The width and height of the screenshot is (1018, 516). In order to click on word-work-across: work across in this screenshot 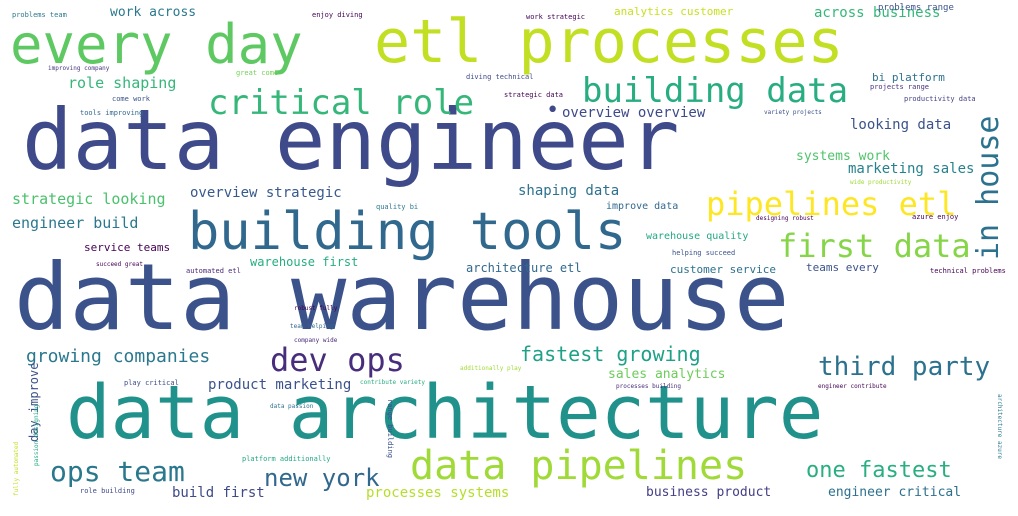, I will do `click(153, 12)`.